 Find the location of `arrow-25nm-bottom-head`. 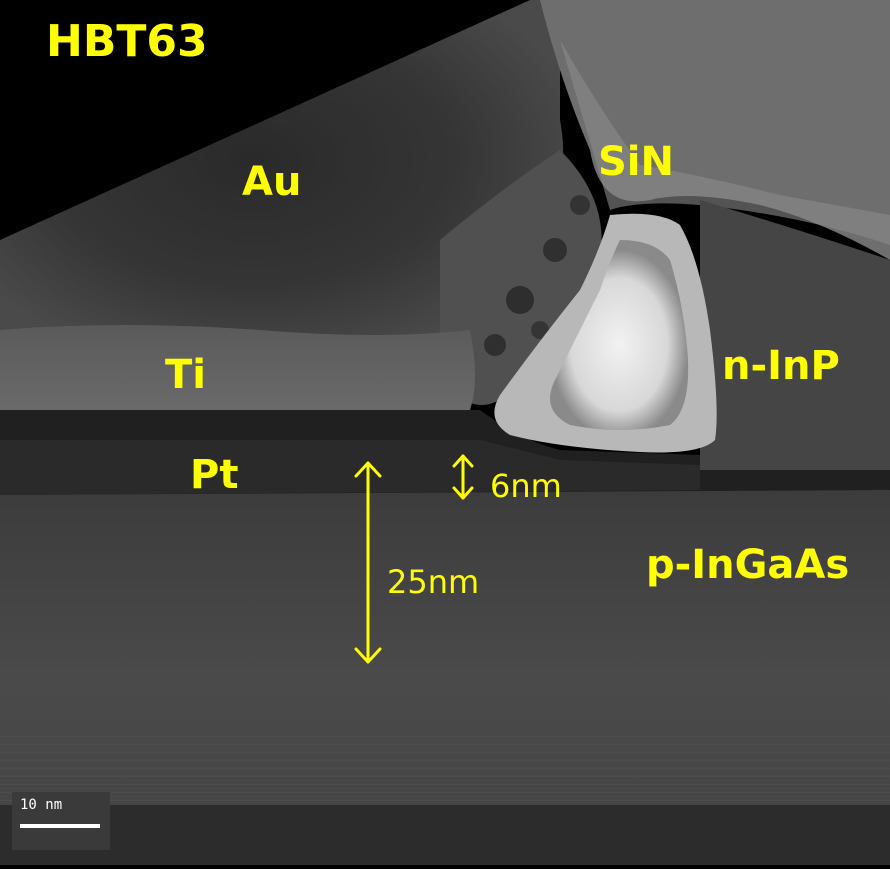

arrow-25nm-bottom-head is located at coordinates (368, 655).